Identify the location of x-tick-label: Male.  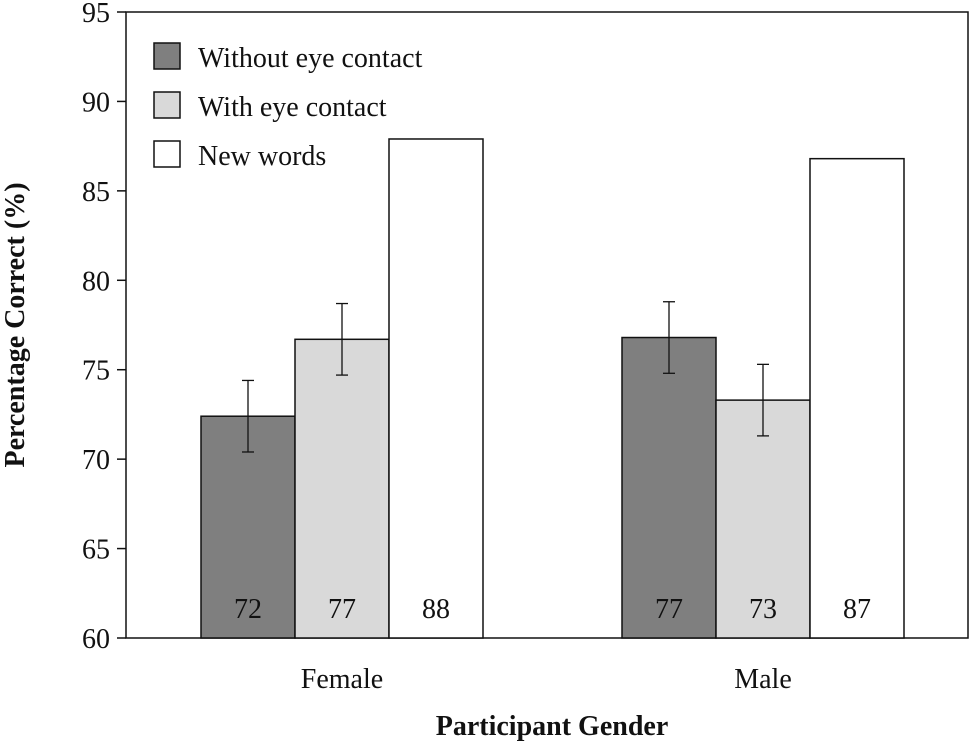
(763, 679).